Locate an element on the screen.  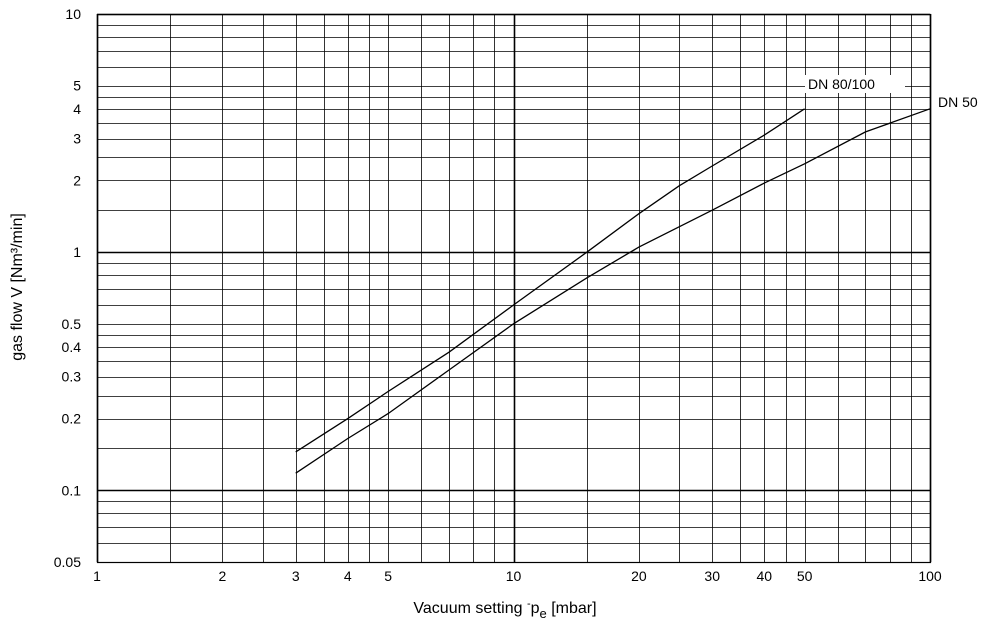
y-tick-label: 10 is located at coordinates (73, 14).